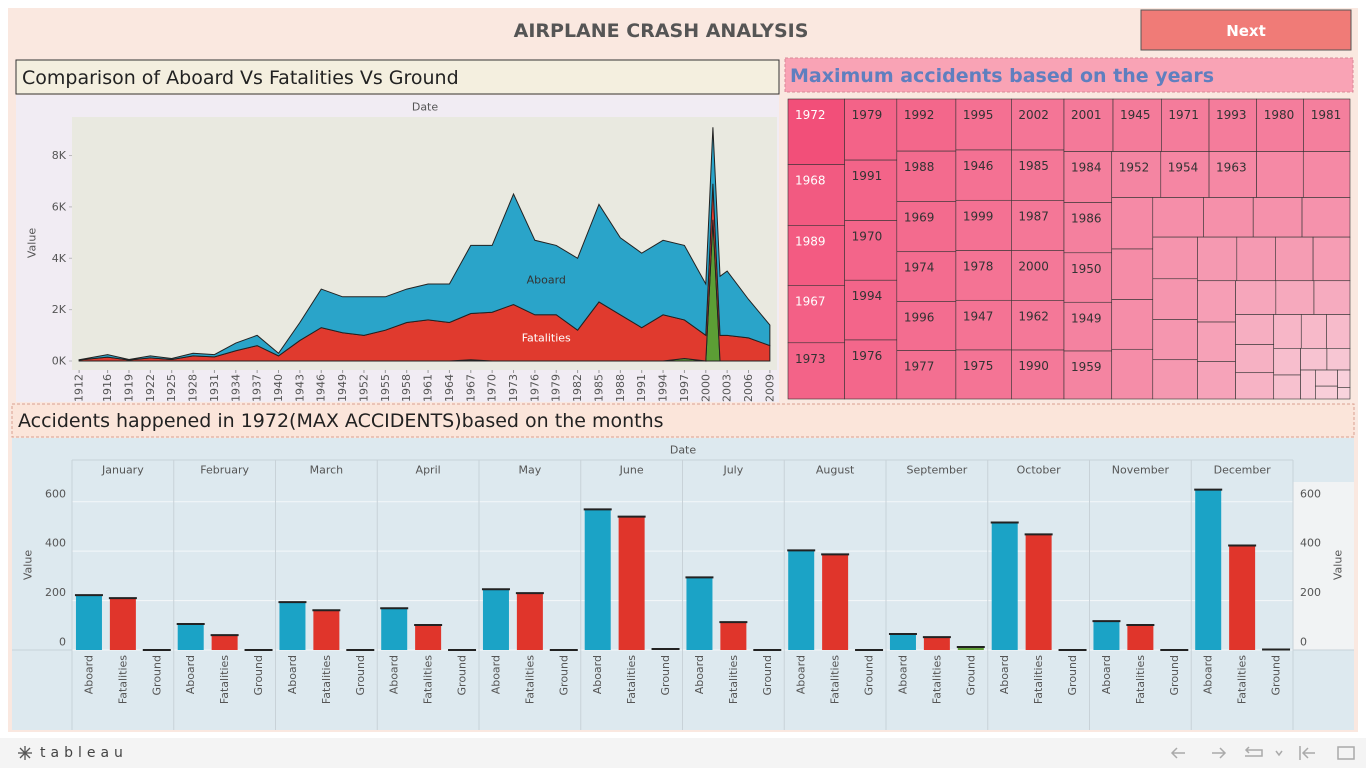  What do you see at coordinates (1307, 753) in the screenshot?
I see `first-icon` at bounding box center [1307, 753].